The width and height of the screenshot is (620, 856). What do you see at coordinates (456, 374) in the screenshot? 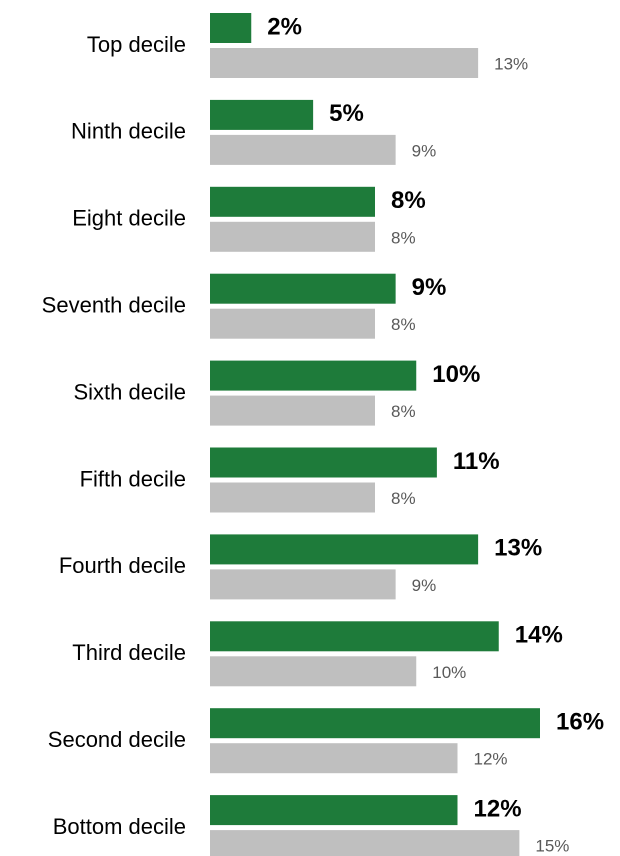
I see `data-label-primary: 10%` at bounding box center [456, 374].